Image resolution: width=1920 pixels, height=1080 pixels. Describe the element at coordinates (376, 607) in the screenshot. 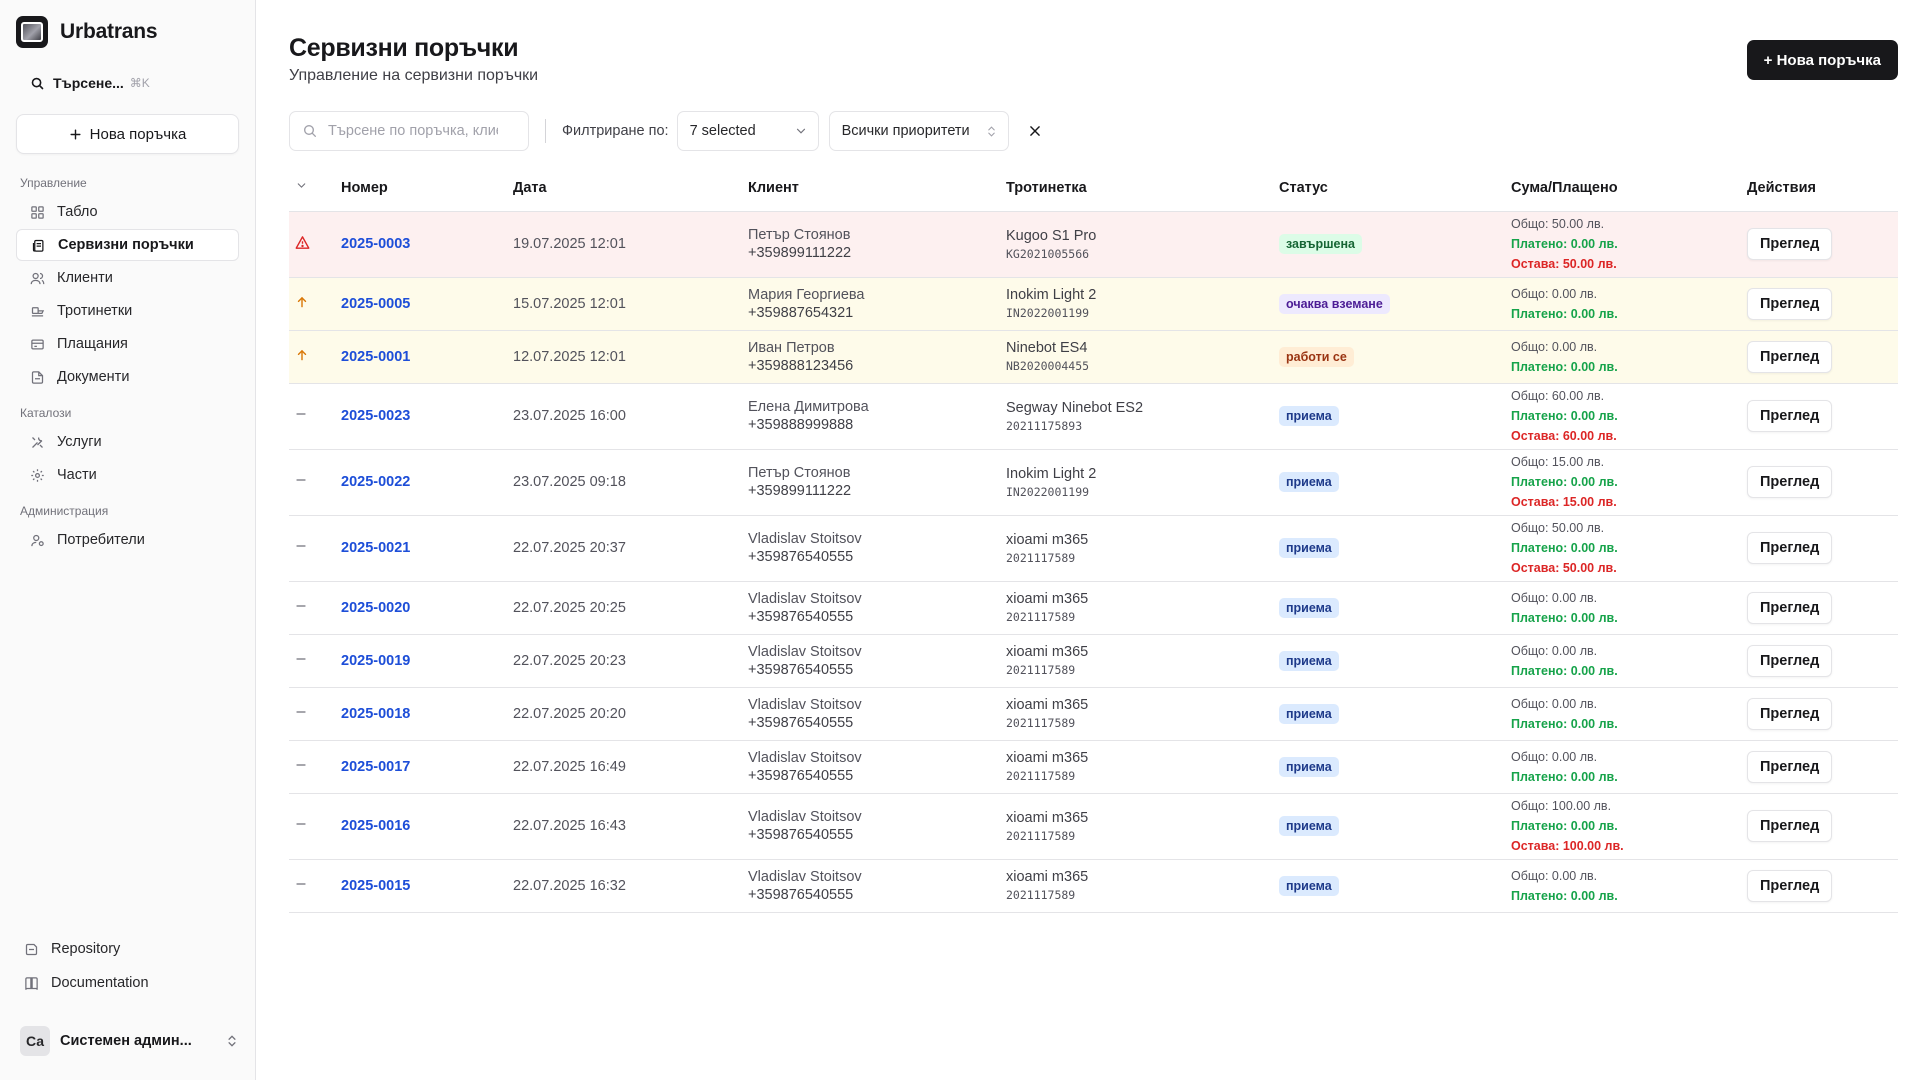

I see `order-number-link: 2025-0020` at that location.